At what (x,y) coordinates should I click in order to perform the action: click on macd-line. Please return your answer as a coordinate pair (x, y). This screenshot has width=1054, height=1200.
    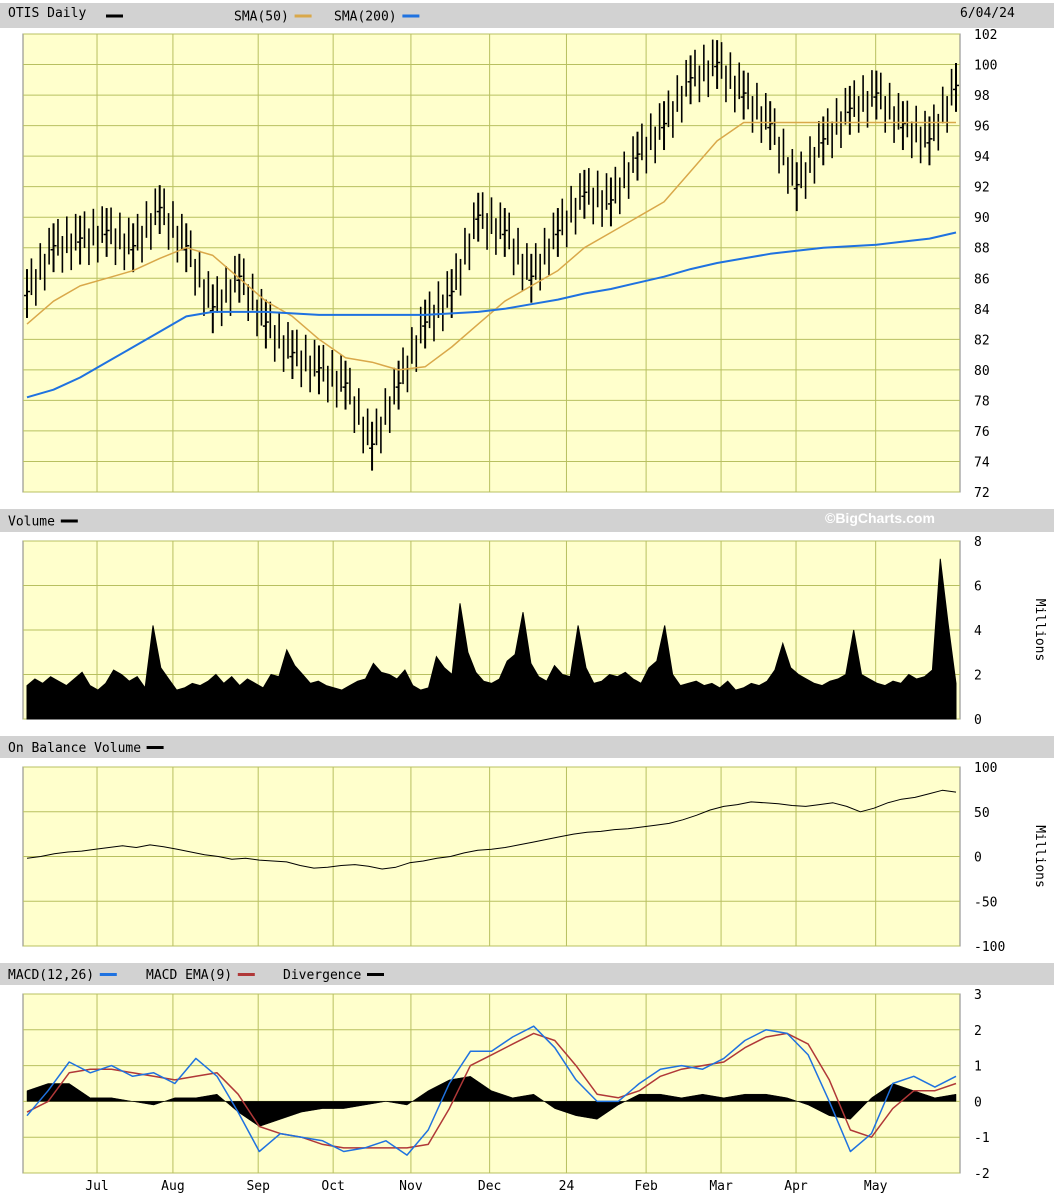
    Looking at the image, I should click on (491, 1090).